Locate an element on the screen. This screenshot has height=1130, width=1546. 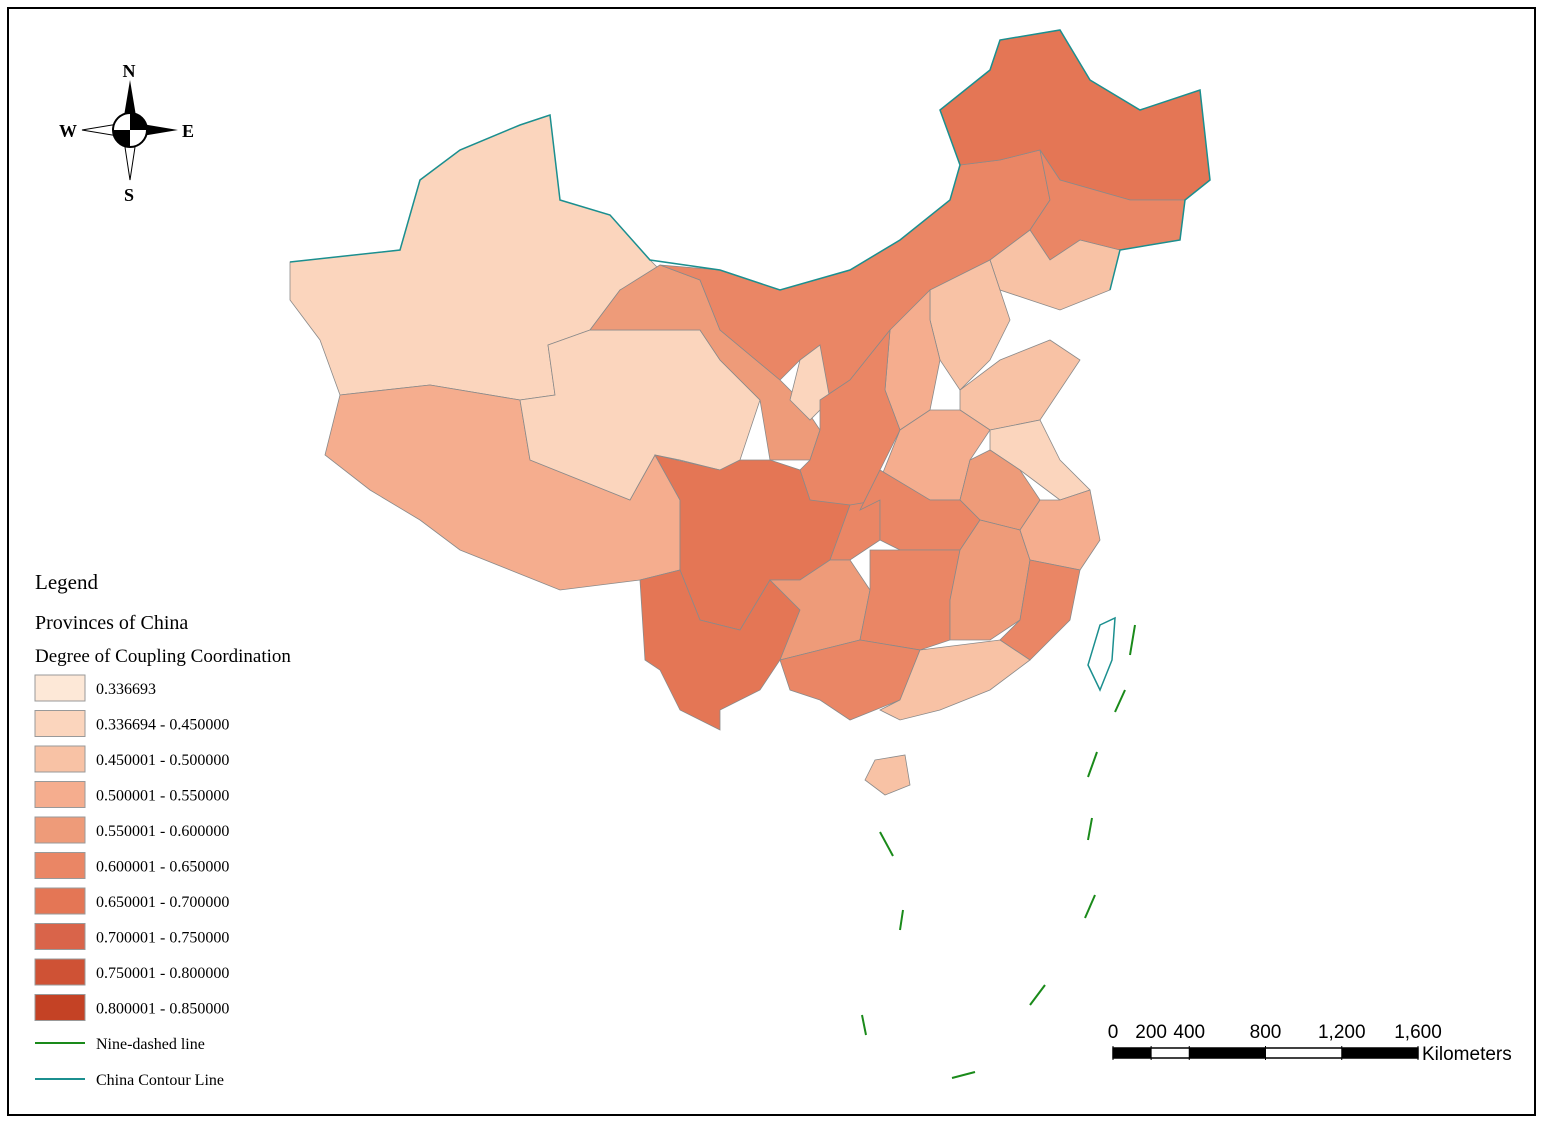
scale-unit: Kilometers is located at coordinates (1467, 1054).